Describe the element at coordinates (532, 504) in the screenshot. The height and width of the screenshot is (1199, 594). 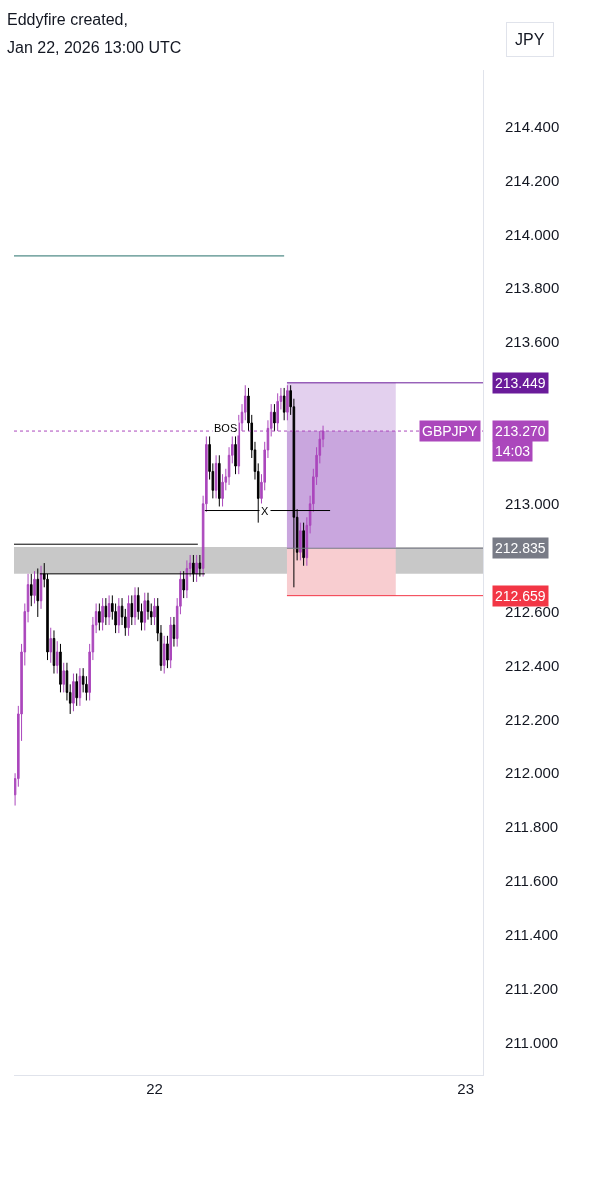
I see `y-tick-label: 213.000` at that location.